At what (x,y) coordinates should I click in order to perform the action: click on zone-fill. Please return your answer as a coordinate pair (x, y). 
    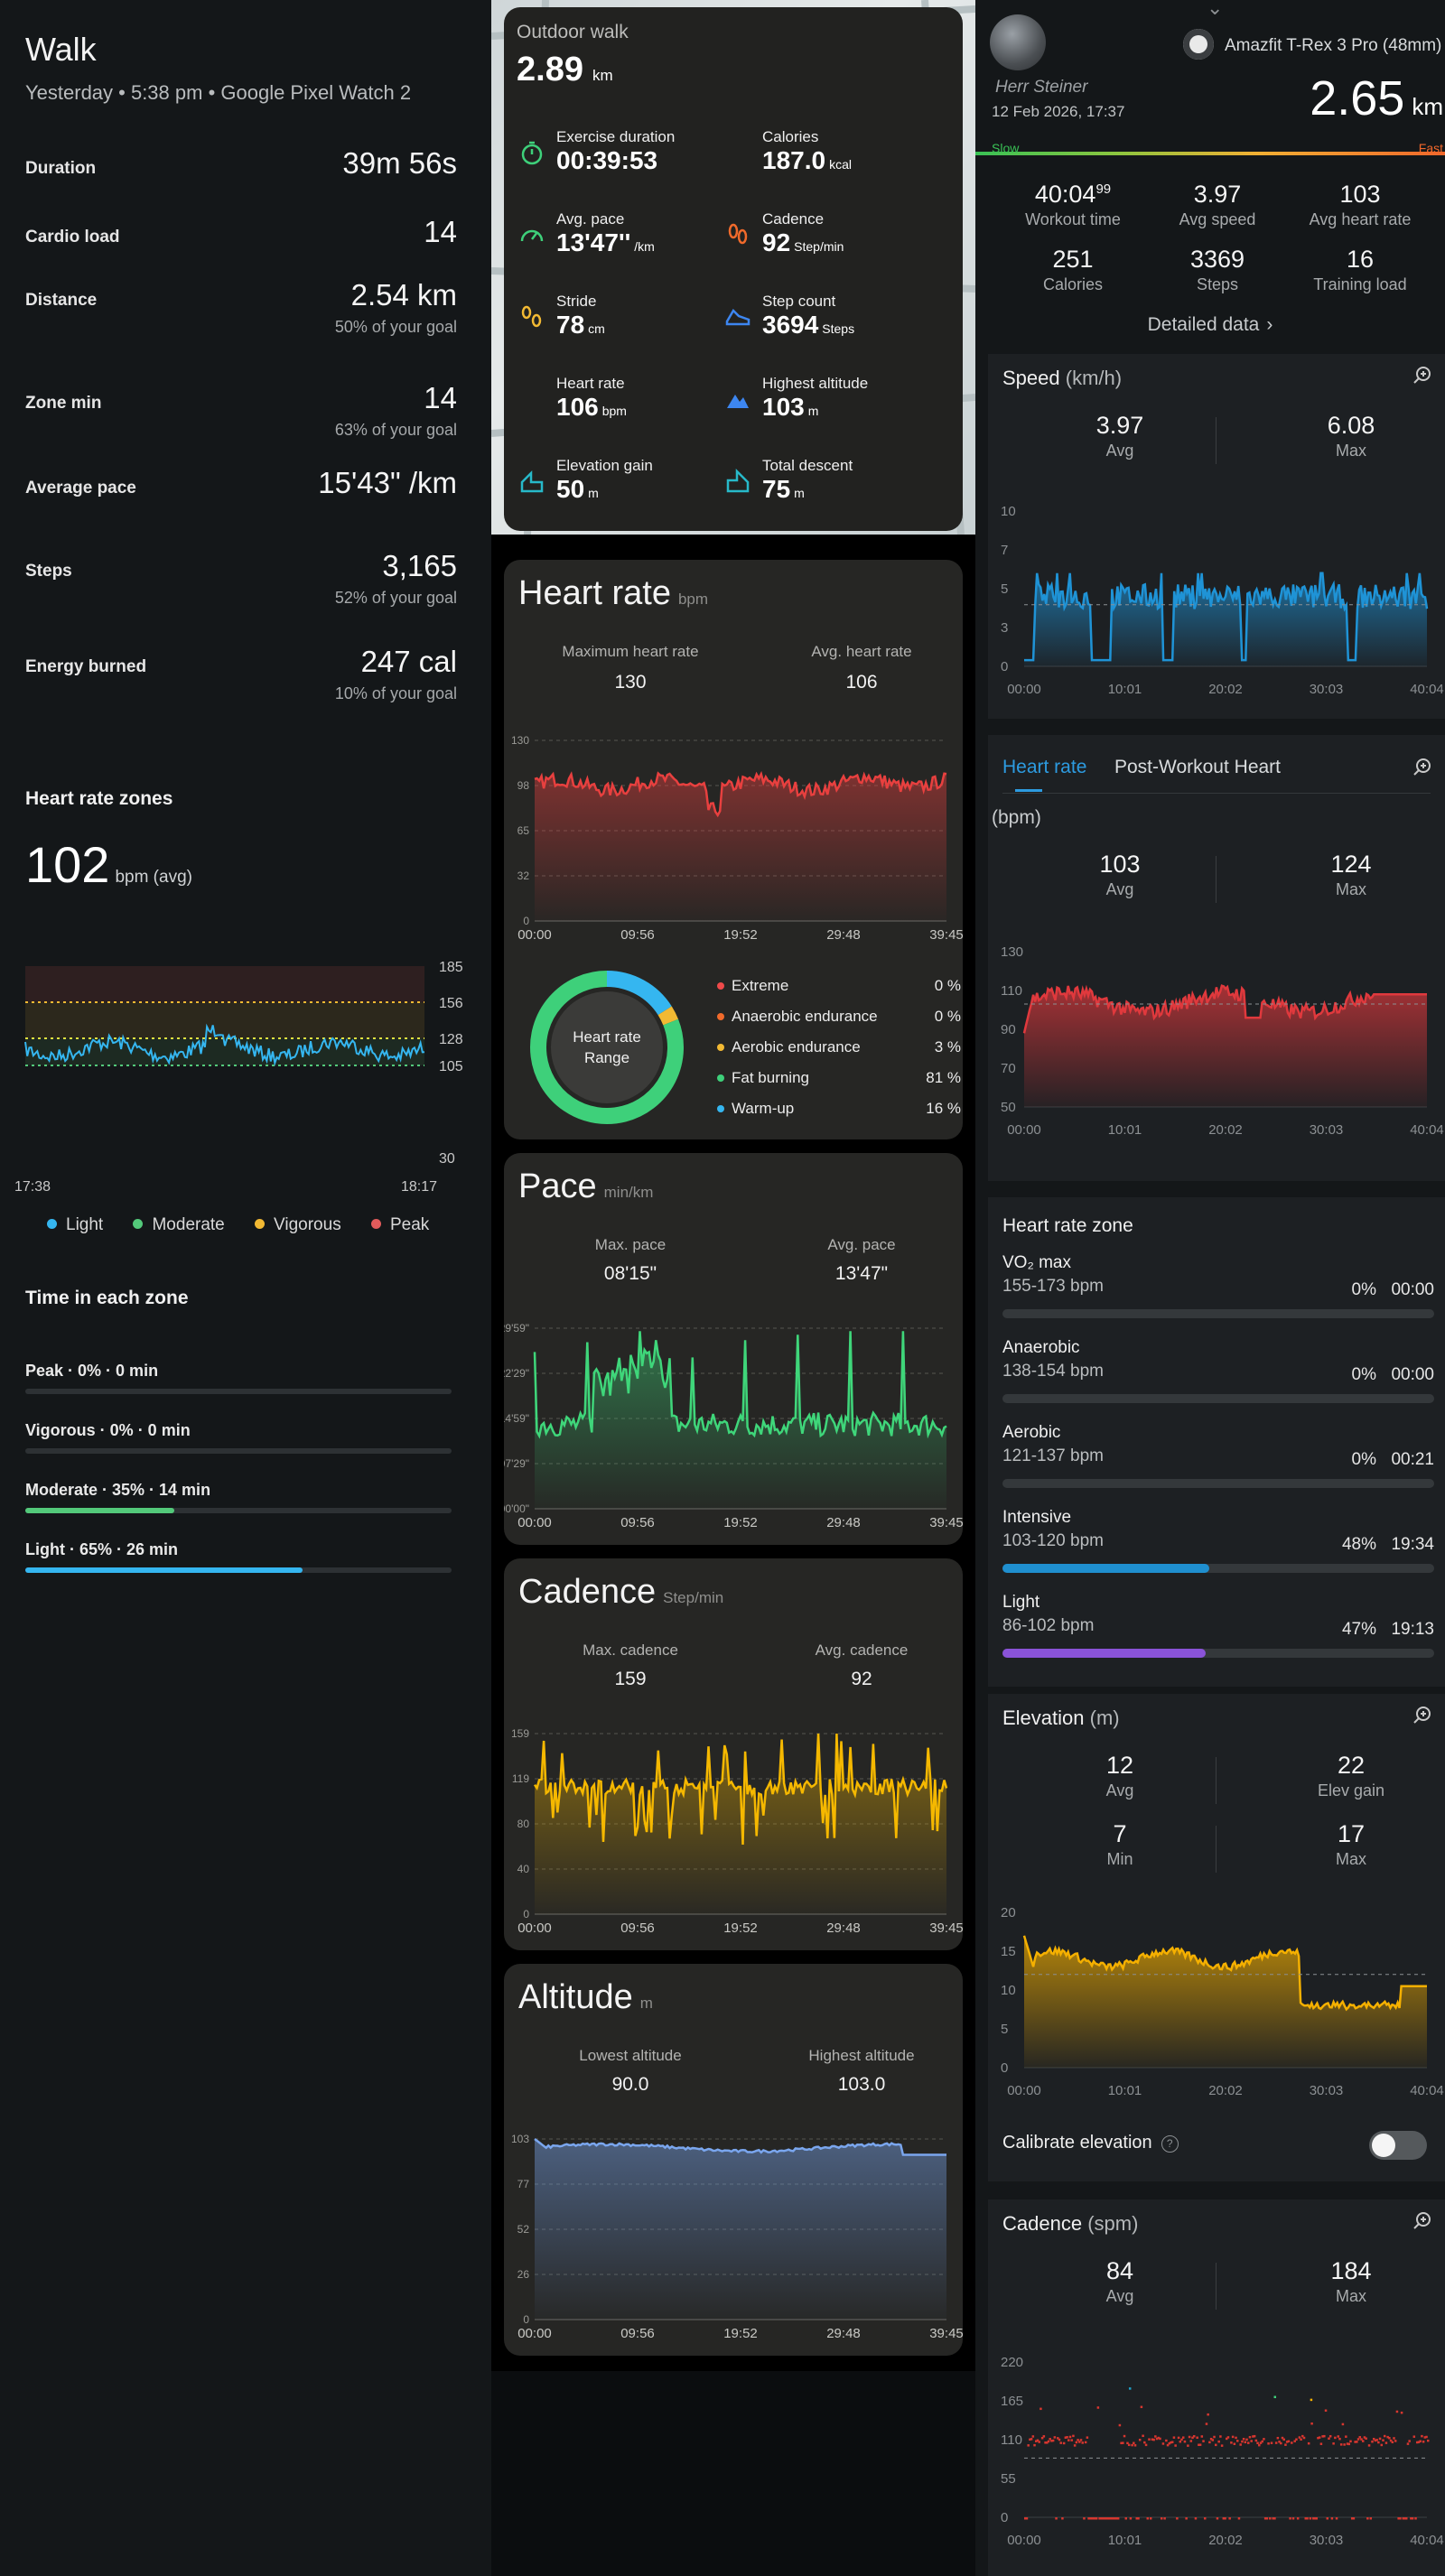
    Looking at the image, I should click on (100, 1510).